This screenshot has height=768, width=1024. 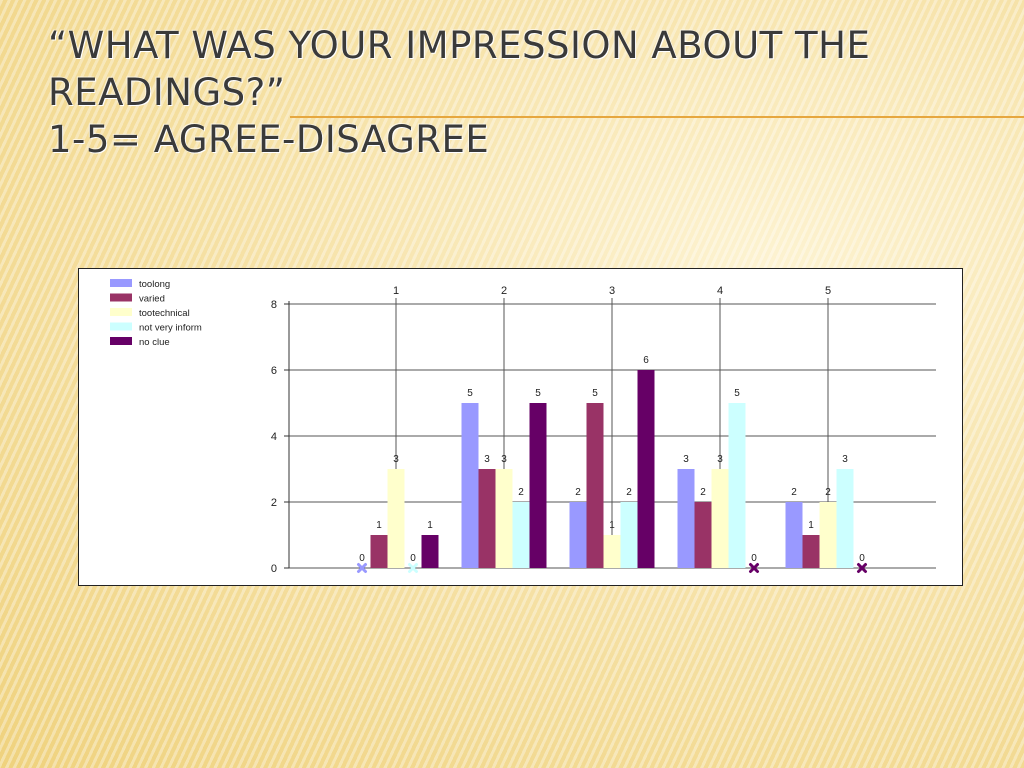 What do you see at coordinates (274, 371) in the screenshot?
I see `y-tick-label-6: 6` at bounding box center [274, 371].